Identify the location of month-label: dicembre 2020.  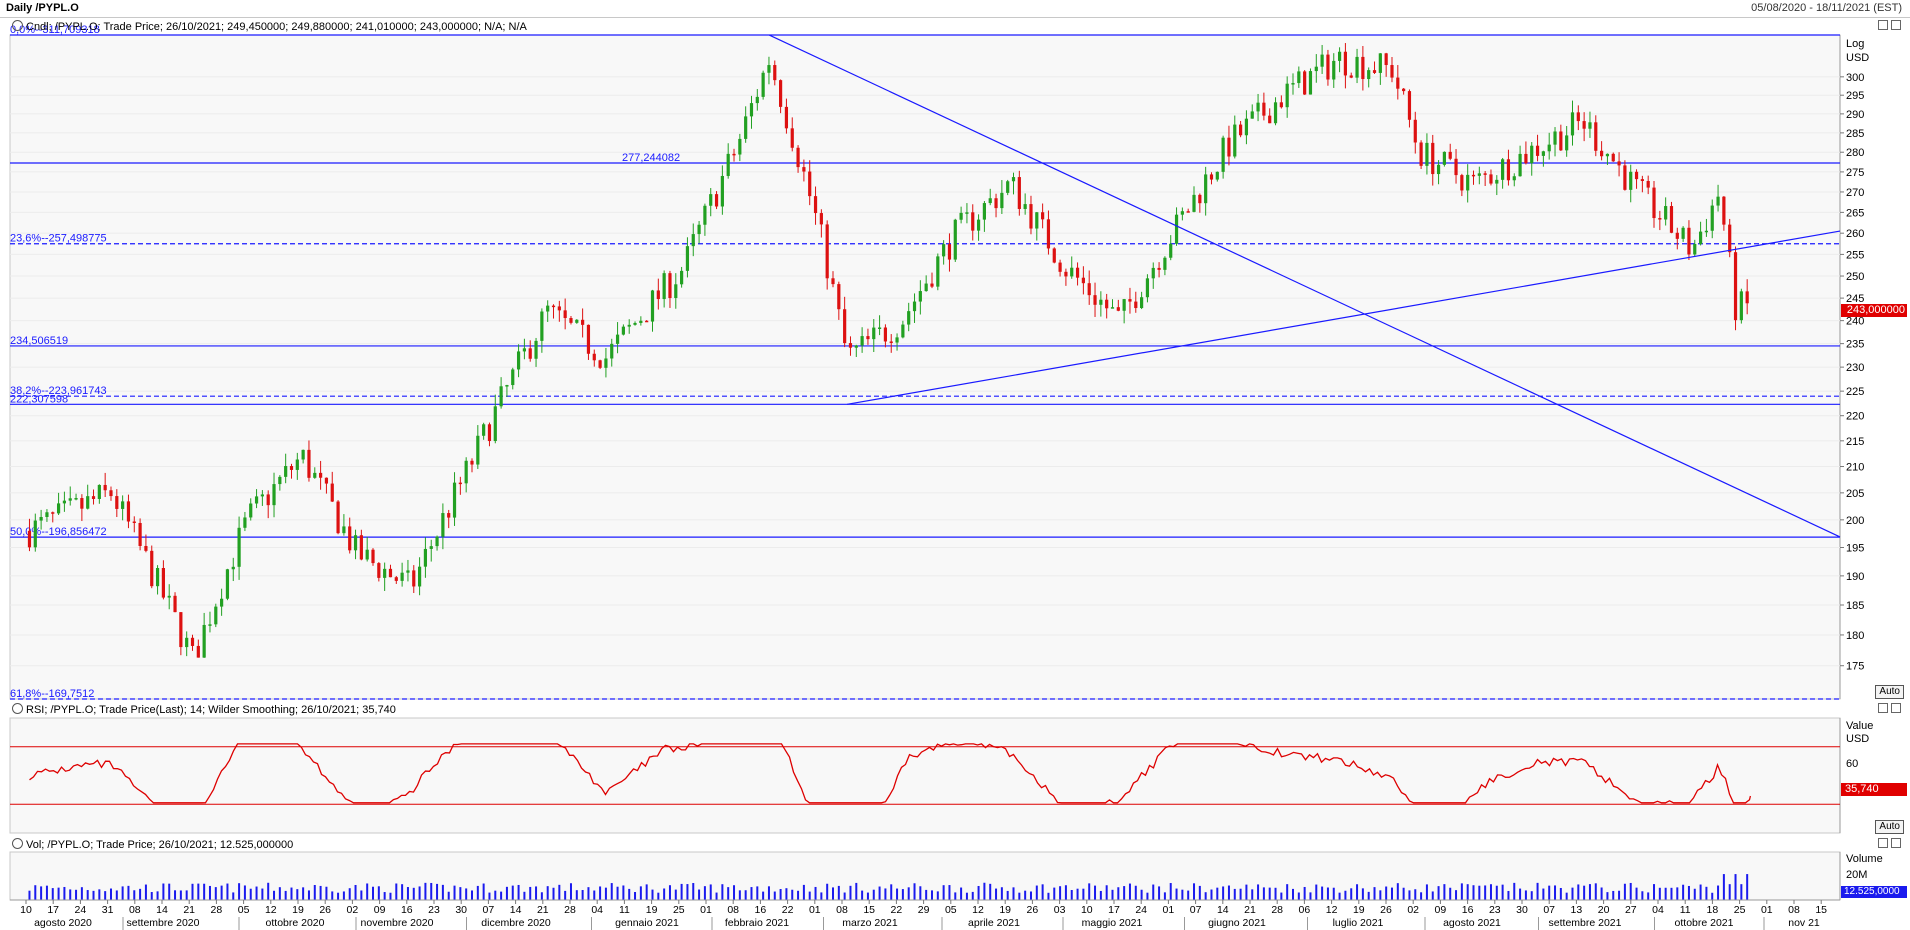
(516, 923).